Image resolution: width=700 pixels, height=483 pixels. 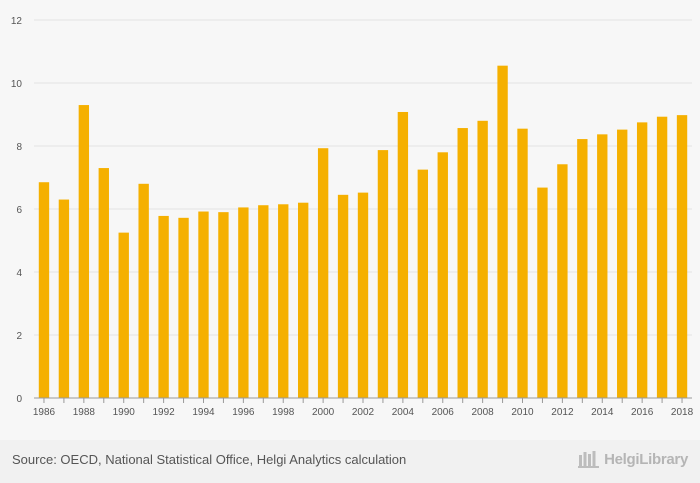 What do you see at coordinates (462, 263) in the screenshot?
I see `bar-2007` at bounding box center [462, 263].